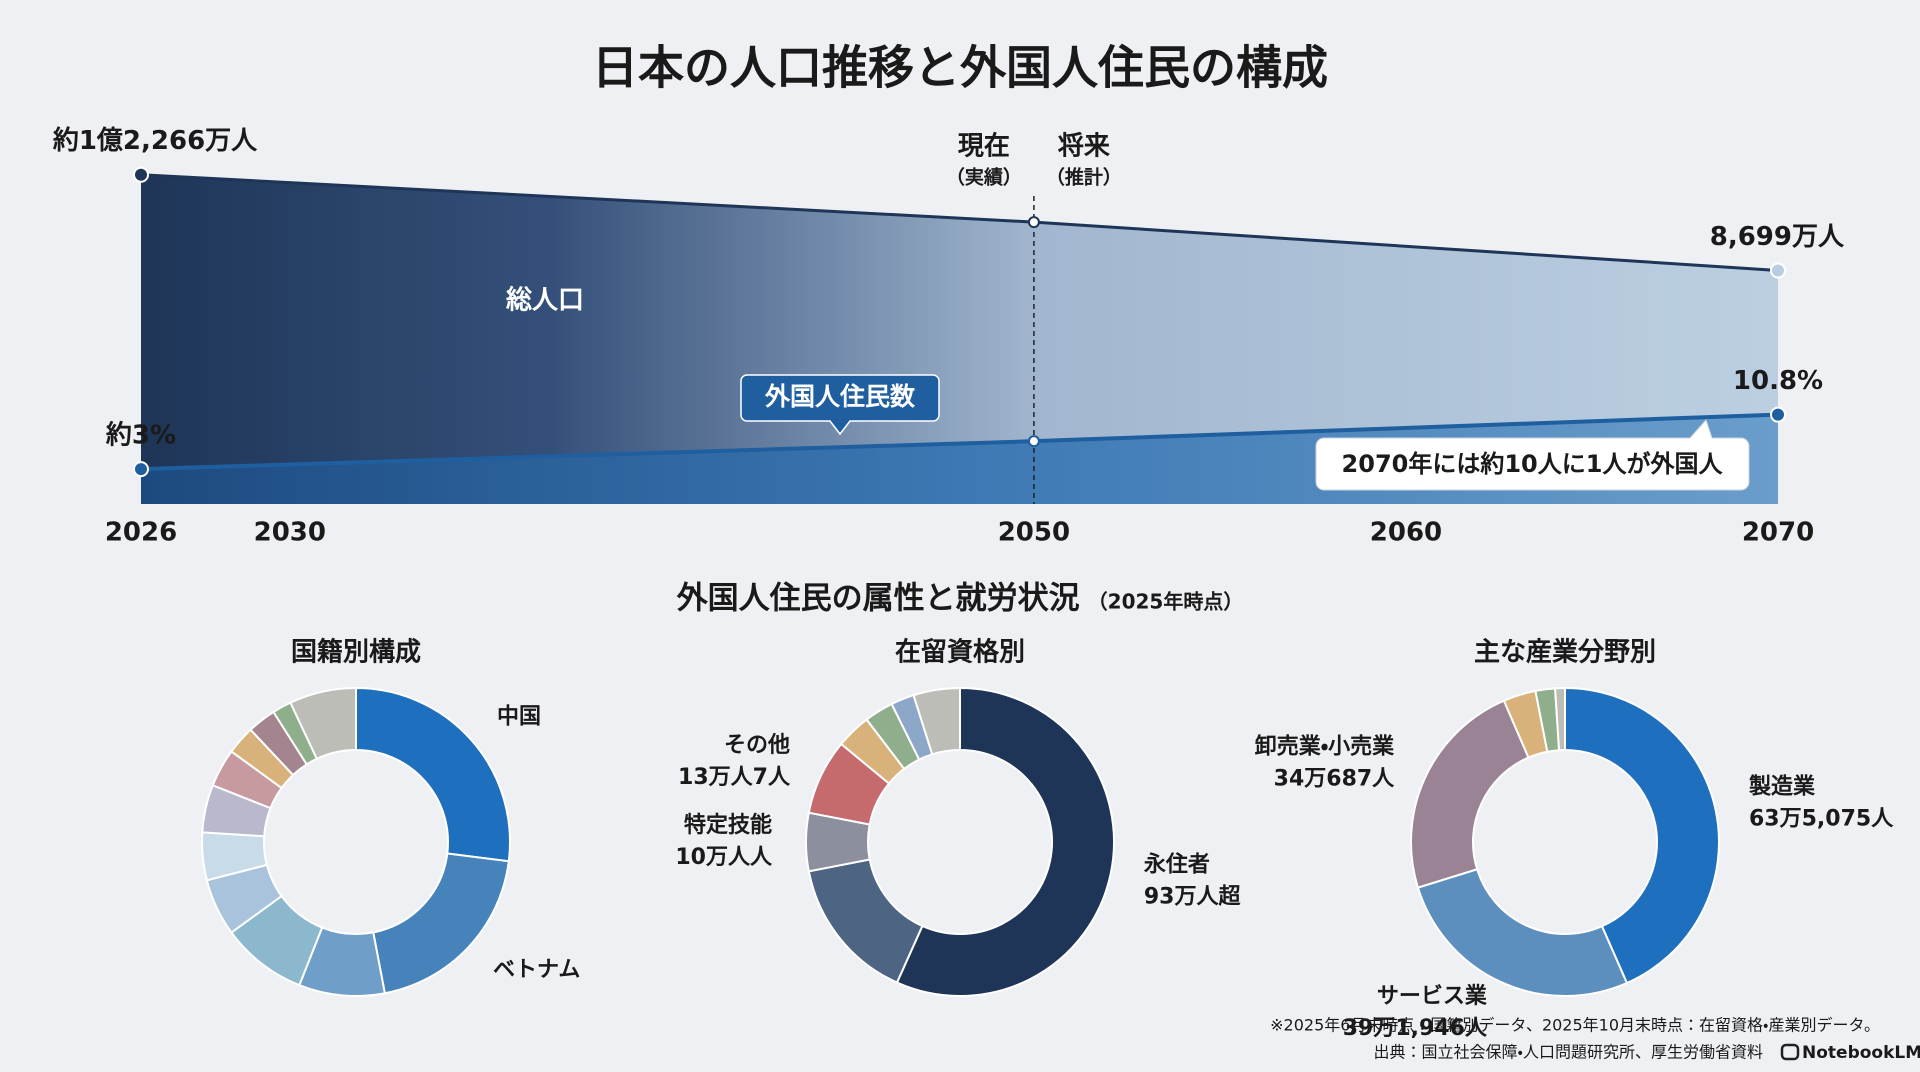  What do you see at coordinates (1777, 237) in the screenshot?
I see `value-label: 8,699万人` at bounding box center [1777, 237].